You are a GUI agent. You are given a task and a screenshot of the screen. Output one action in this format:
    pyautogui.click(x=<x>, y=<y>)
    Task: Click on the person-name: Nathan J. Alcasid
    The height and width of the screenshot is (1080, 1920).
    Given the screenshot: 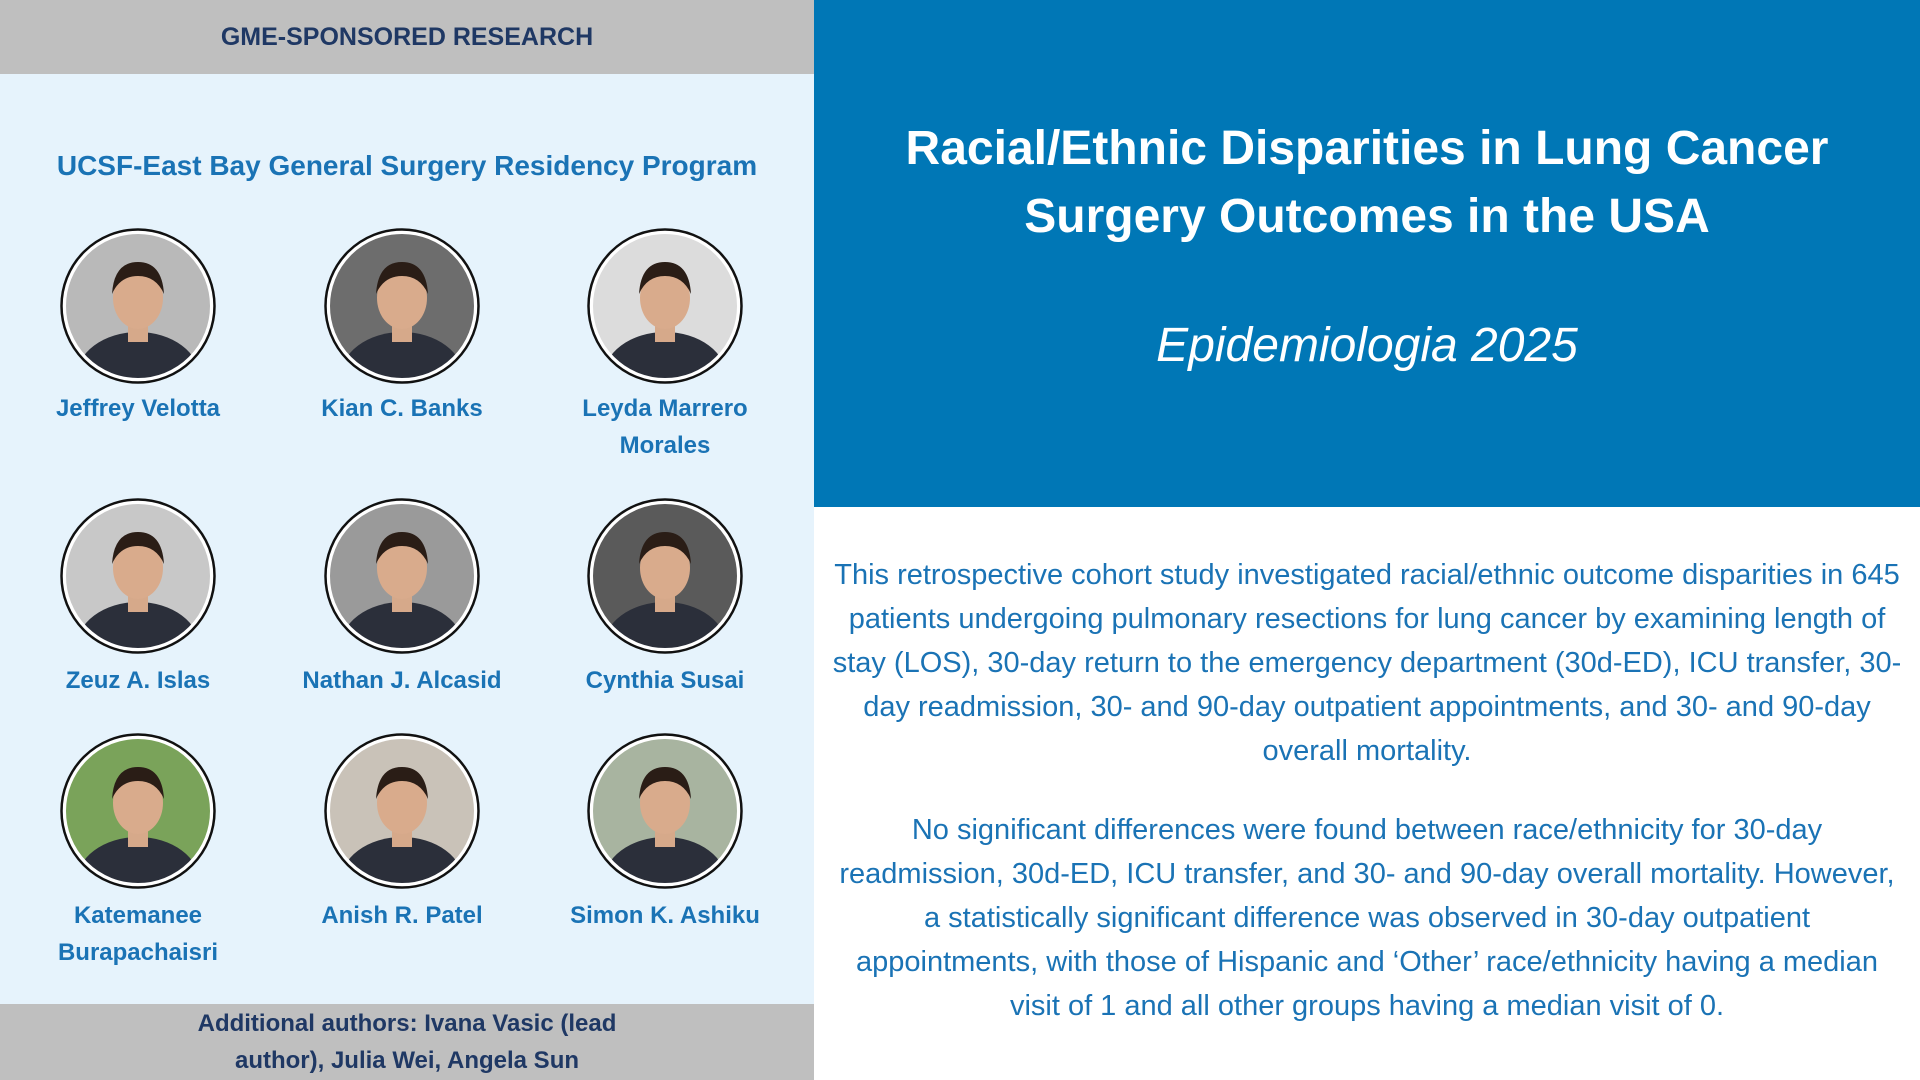 What is the action you would take?
    pyautogui.click(x=402, y=680)
    